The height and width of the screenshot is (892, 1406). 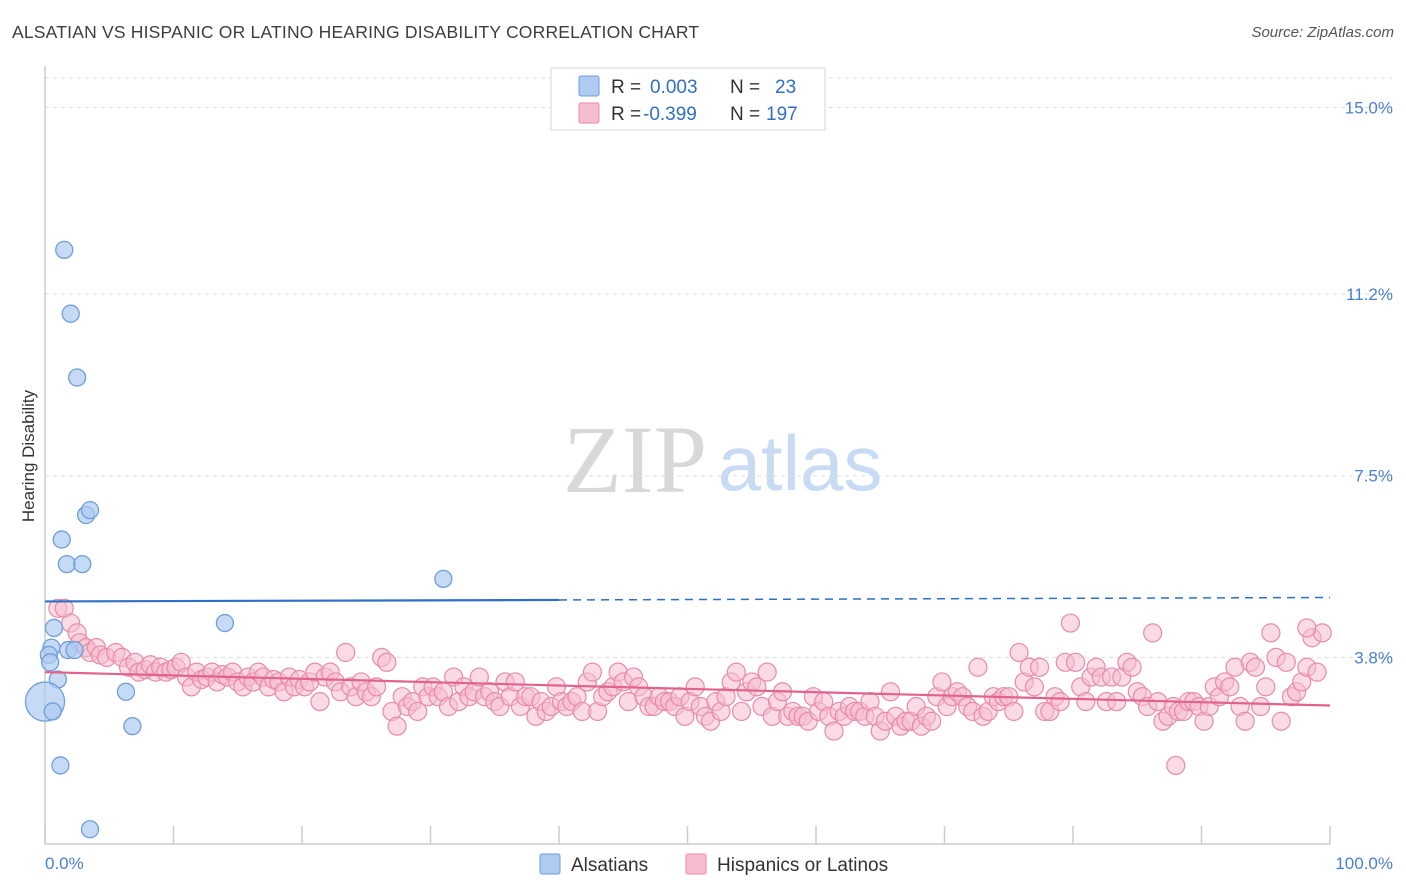 What do you see at coordinates (302, 600) in the screenshot?
I see `trend-line-alsatians` at bounding box center [302, 600].